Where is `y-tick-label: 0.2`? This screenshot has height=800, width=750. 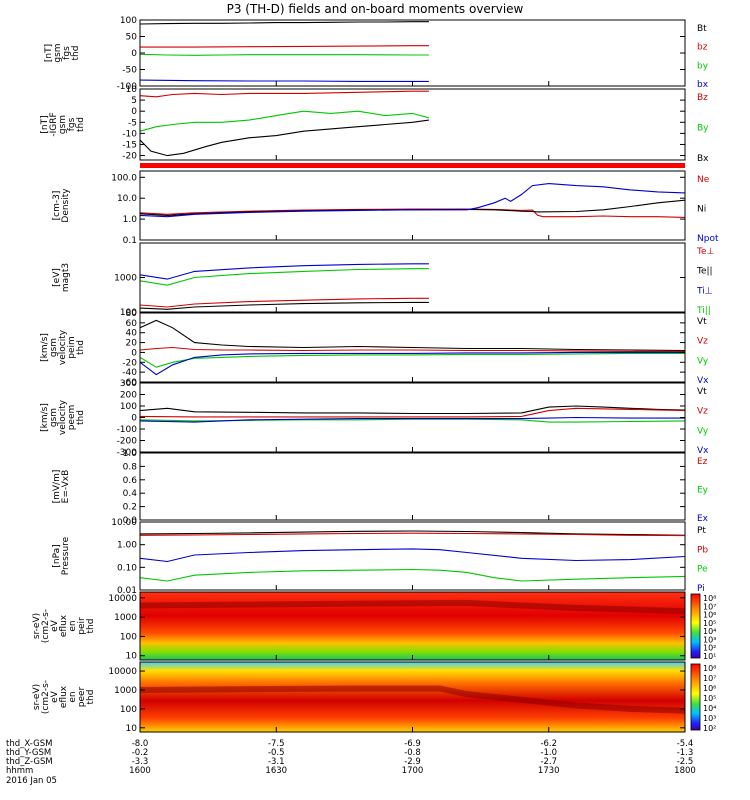
y-tick-label: 0.2 is located at coordinates (130, 508).